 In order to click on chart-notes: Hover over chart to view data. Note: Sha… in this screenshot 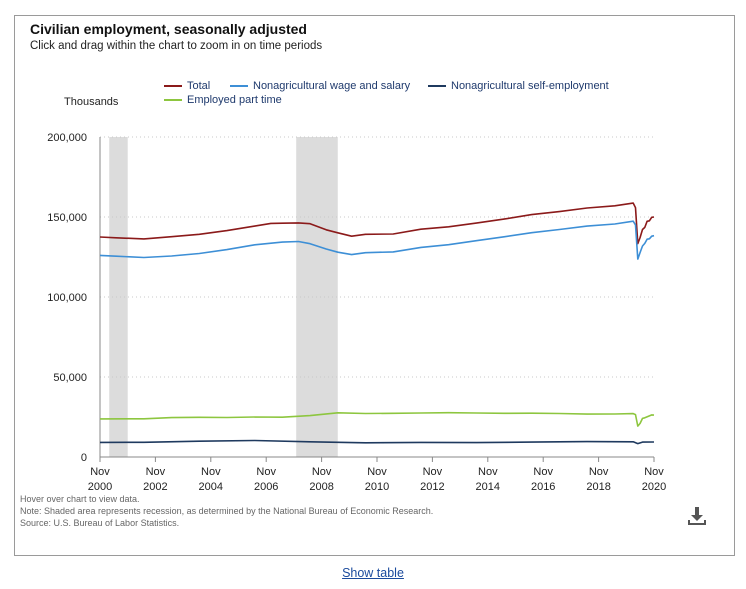, I will do `click(226, 511)`.